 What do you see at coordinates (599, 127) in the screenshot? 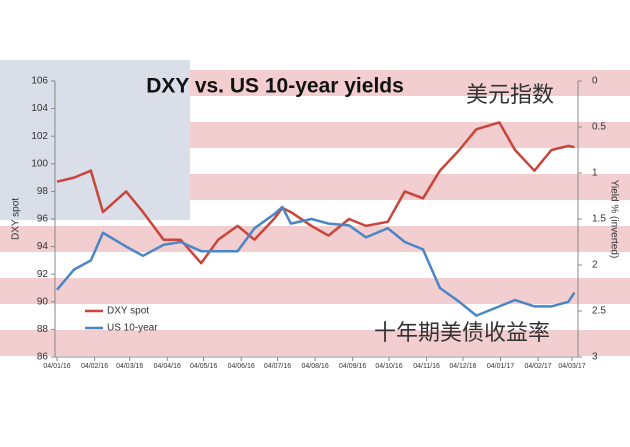
I see `y2-tick-label: 0.5` at bounding box center [599, 127].